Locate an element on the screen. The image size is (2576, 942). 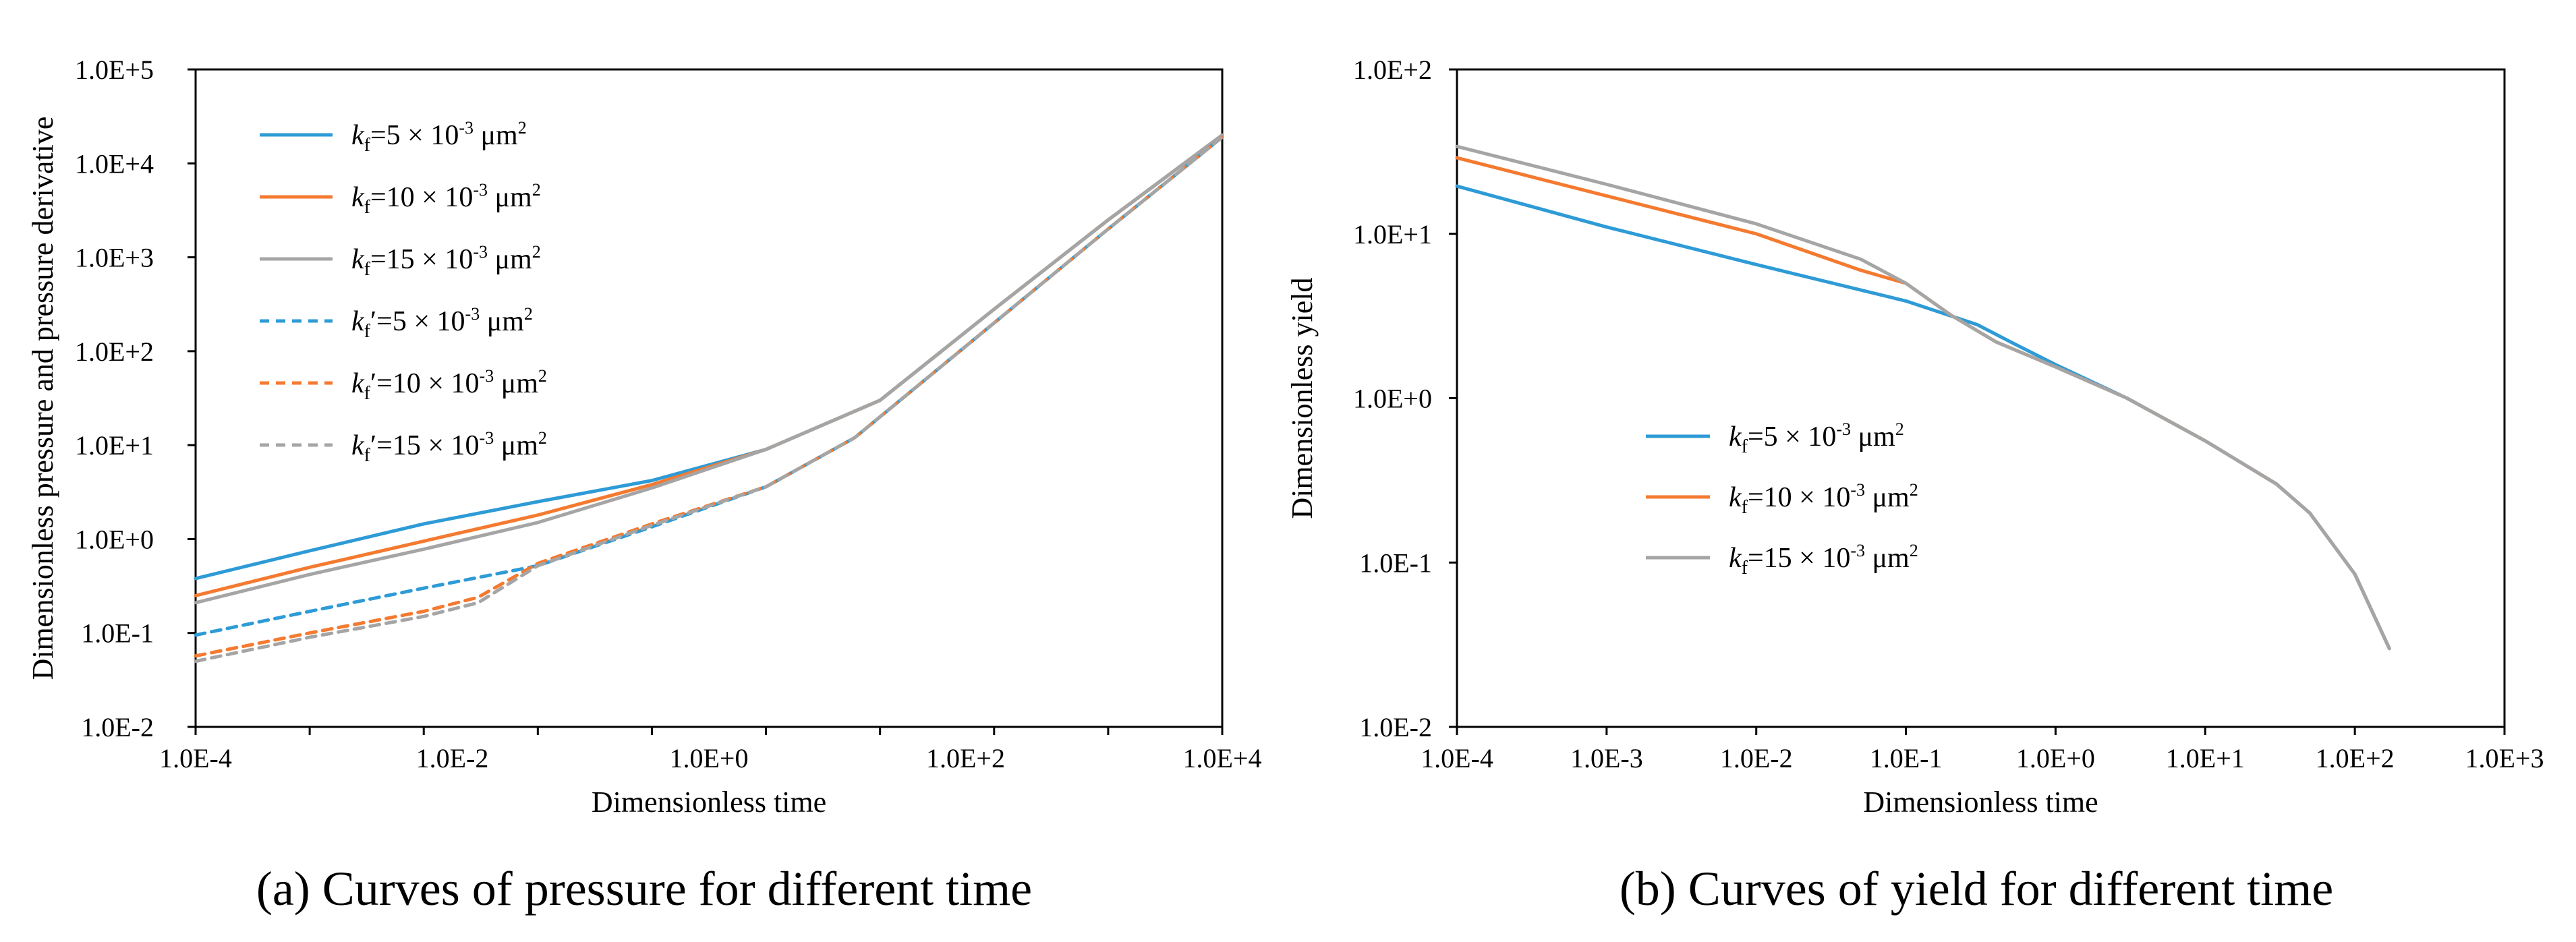
legend-label-6: kf′=15 × 10-3 μm2 is located at coordinates (449, 447).